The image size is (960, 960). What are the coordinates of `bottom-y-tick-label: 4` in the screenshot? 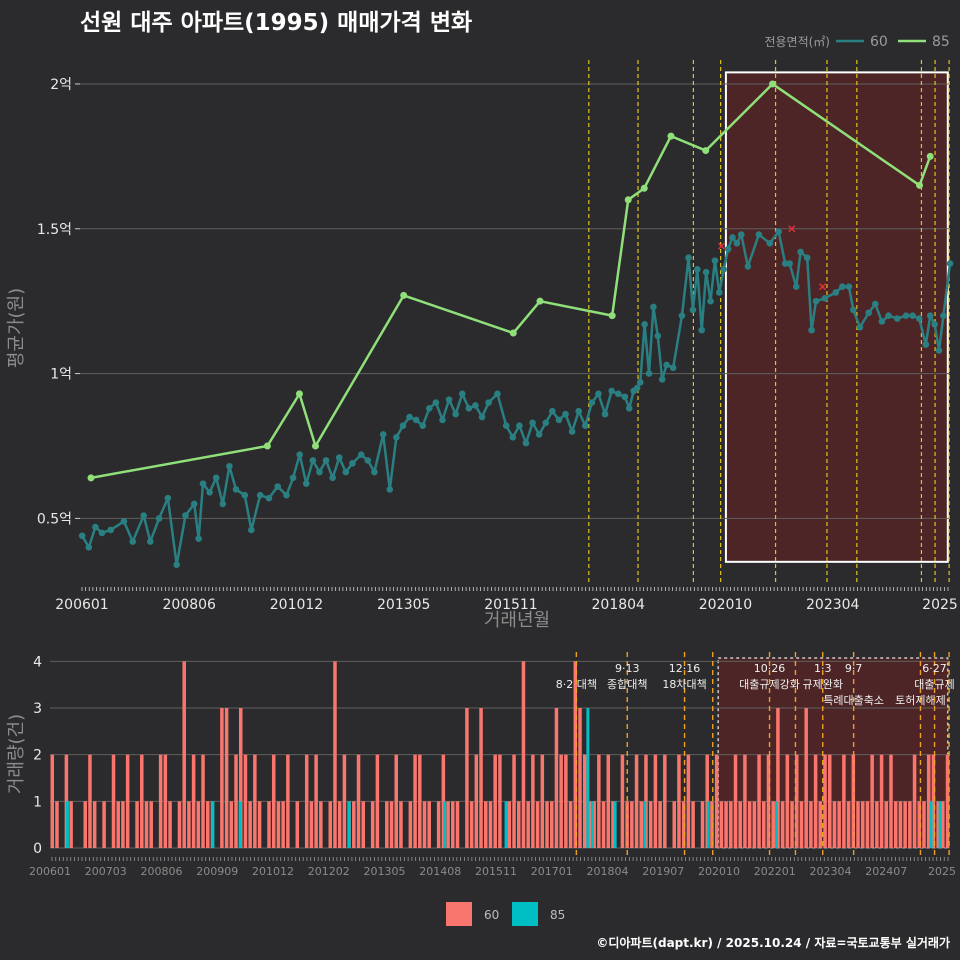 It's located at (37, 662).